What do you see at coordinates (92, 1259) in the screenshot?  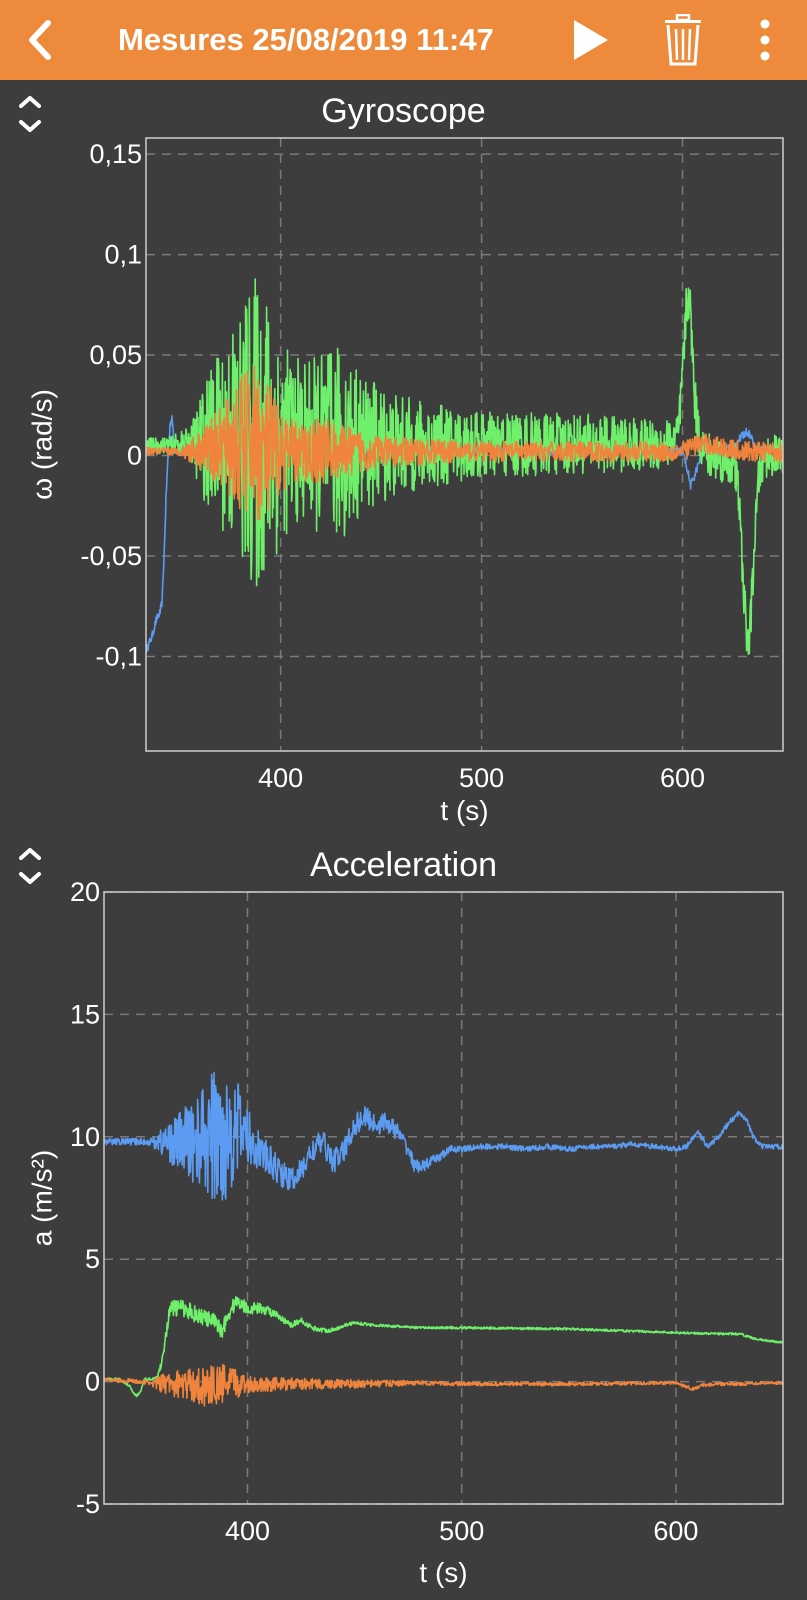 I see `y-tick-label: 5` at bounding box center [92, 1259].